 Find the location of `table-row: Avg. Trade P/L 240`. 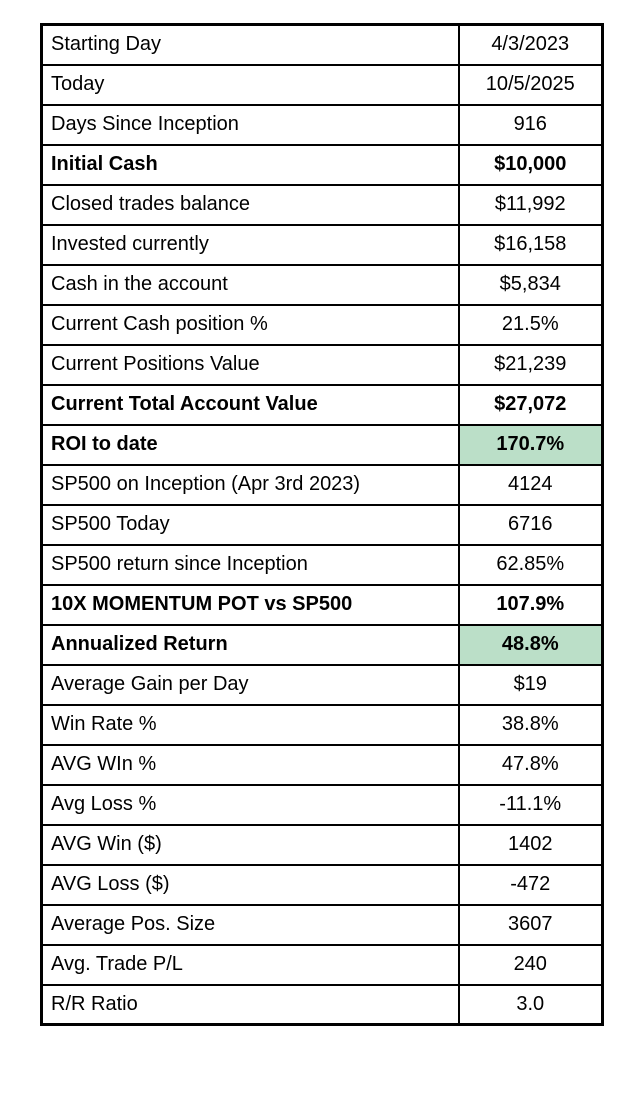

table-row: Avg. Trade P/L 240 is located at coordinates (322, 964).